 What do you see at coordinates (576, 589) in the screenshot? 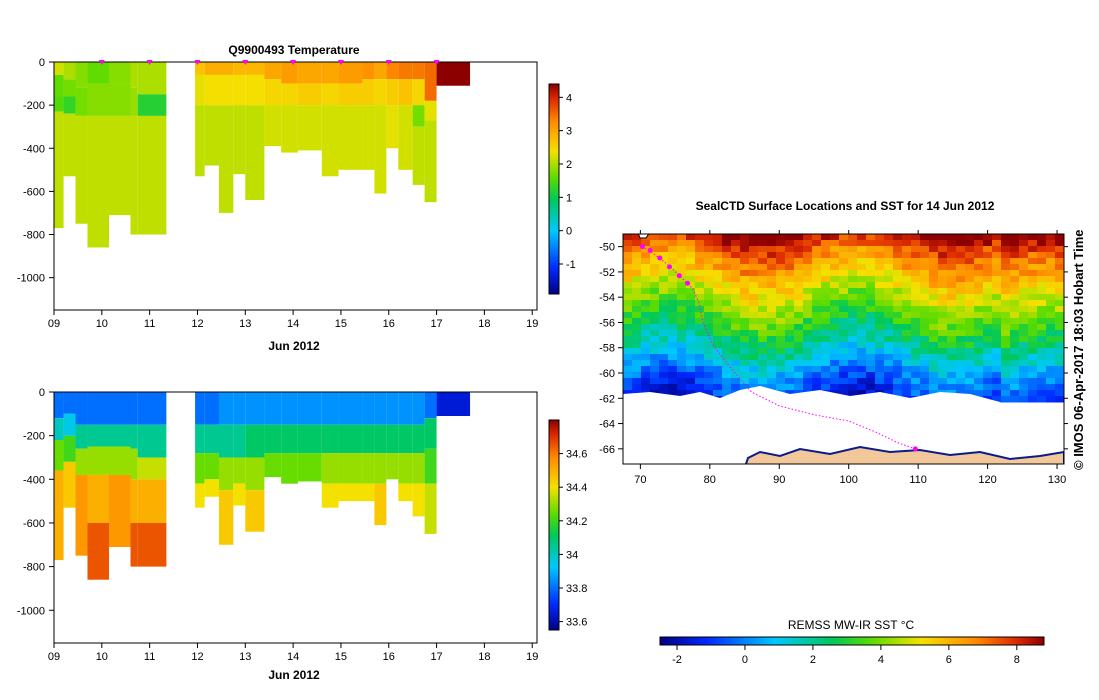
I see `colorbar-tick-label: 33.8` at bounding box center [576, 589].